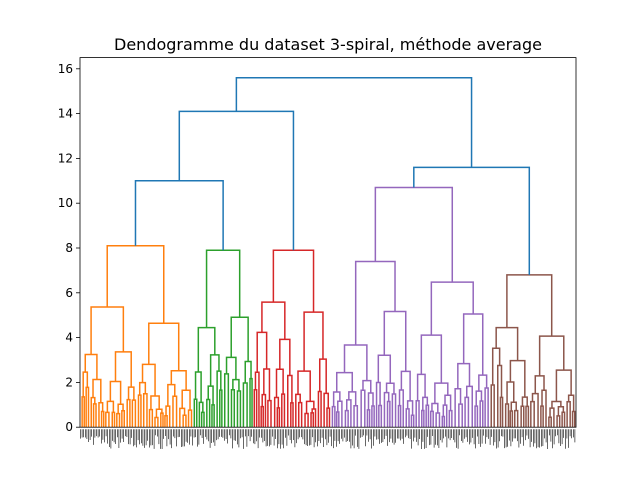 Image resolution: width=640 pixels, height=480 pixels. What do you see at coordinates (354, 122) in the screenshot?
I see `top-link` at bounding box center [354, 122].